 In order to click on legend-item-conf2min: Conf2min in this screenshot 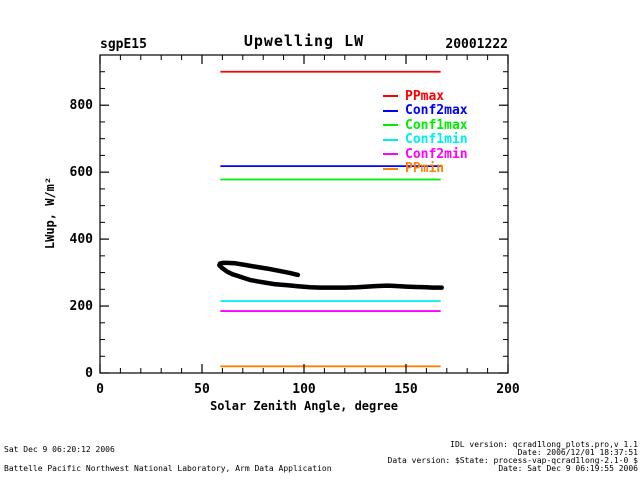, I will do `click(425, 154)`.